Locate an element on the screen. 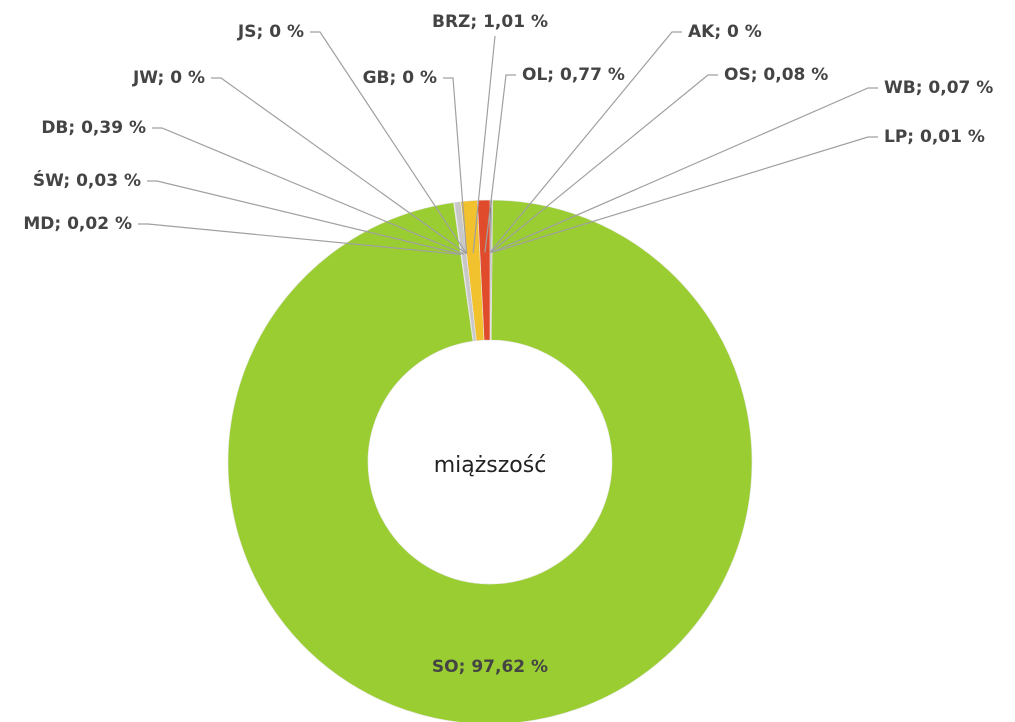 The height and width of the screenshot is (722, 1015). data-label: LP; 0,01 % is located at coordinates (934, 137).